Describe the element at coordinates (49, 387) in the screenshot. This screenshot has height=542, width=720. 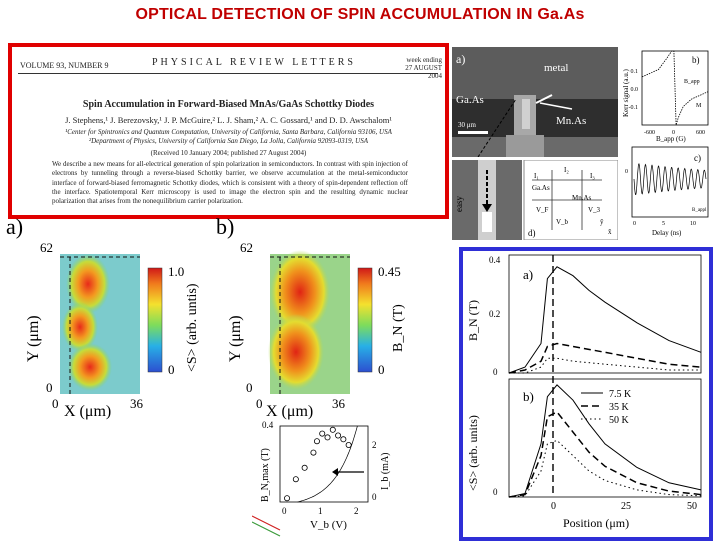
I see `map-a-ytick-bottom: 0` at that location.